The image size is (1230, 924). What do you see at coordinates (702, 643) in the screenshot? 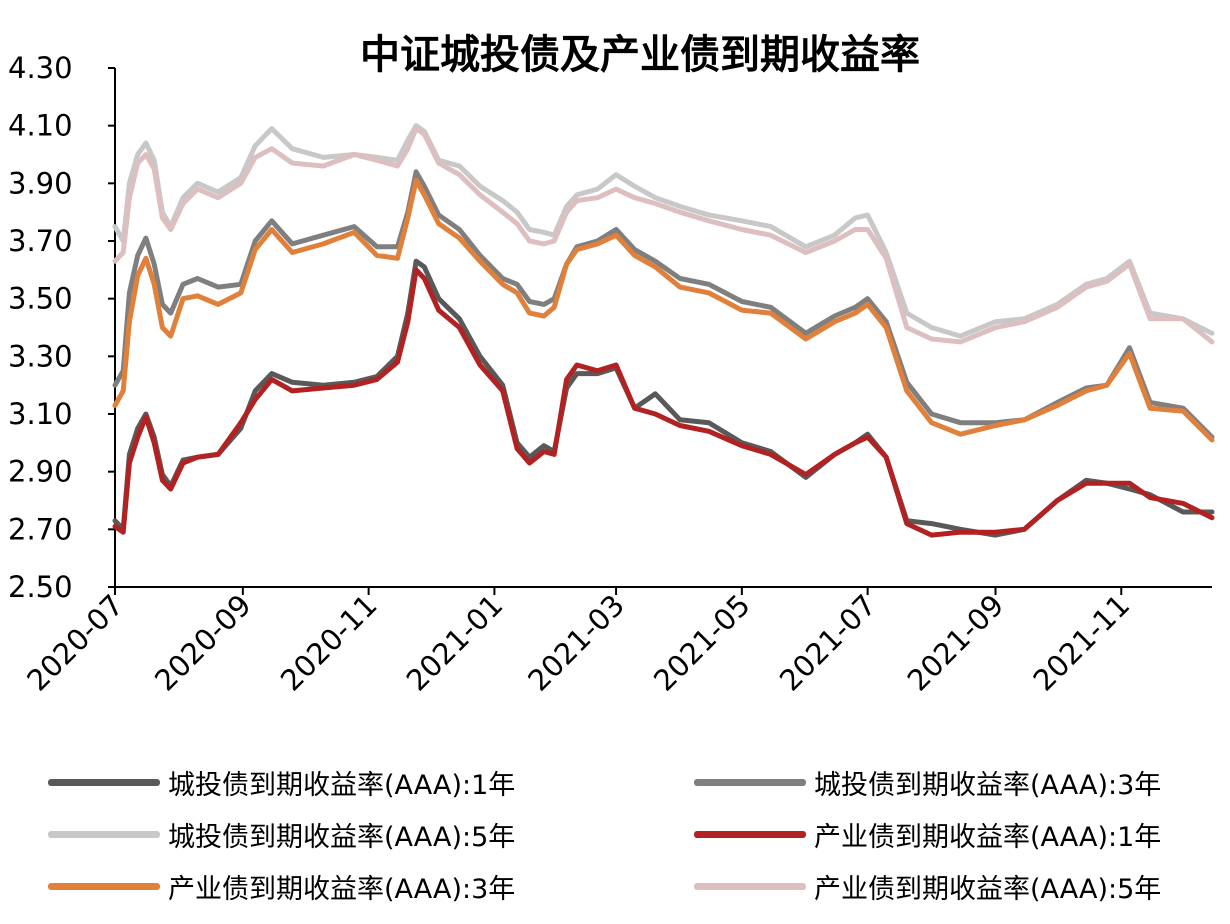
I see `x-tick-label: 2021-05` at bounding box center [702, 643].